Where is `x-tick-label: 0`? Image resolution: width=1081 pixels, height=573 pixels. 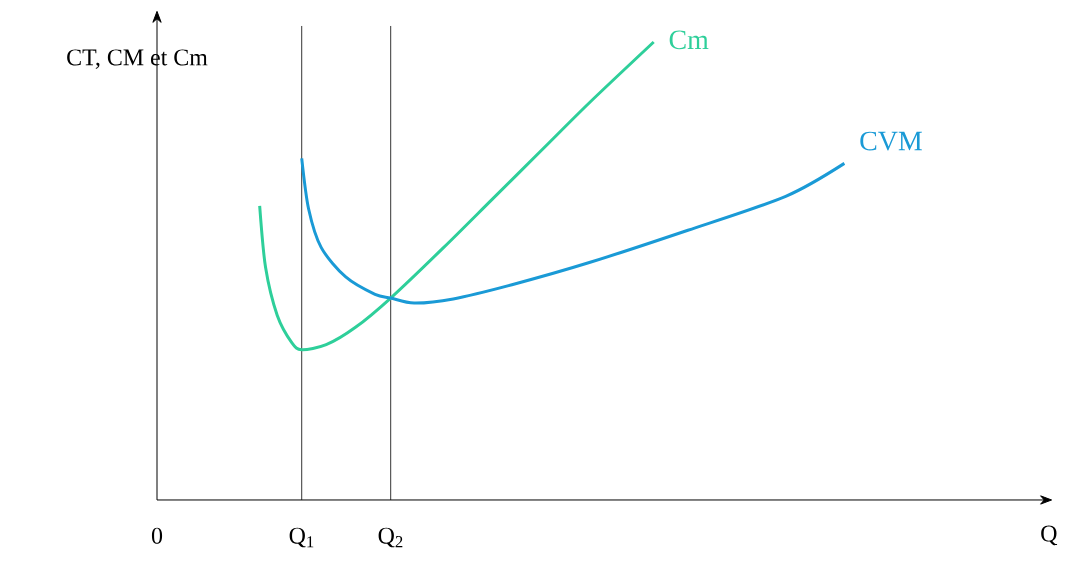 x-tick-label: 0 is located at coordinates (157, 535).